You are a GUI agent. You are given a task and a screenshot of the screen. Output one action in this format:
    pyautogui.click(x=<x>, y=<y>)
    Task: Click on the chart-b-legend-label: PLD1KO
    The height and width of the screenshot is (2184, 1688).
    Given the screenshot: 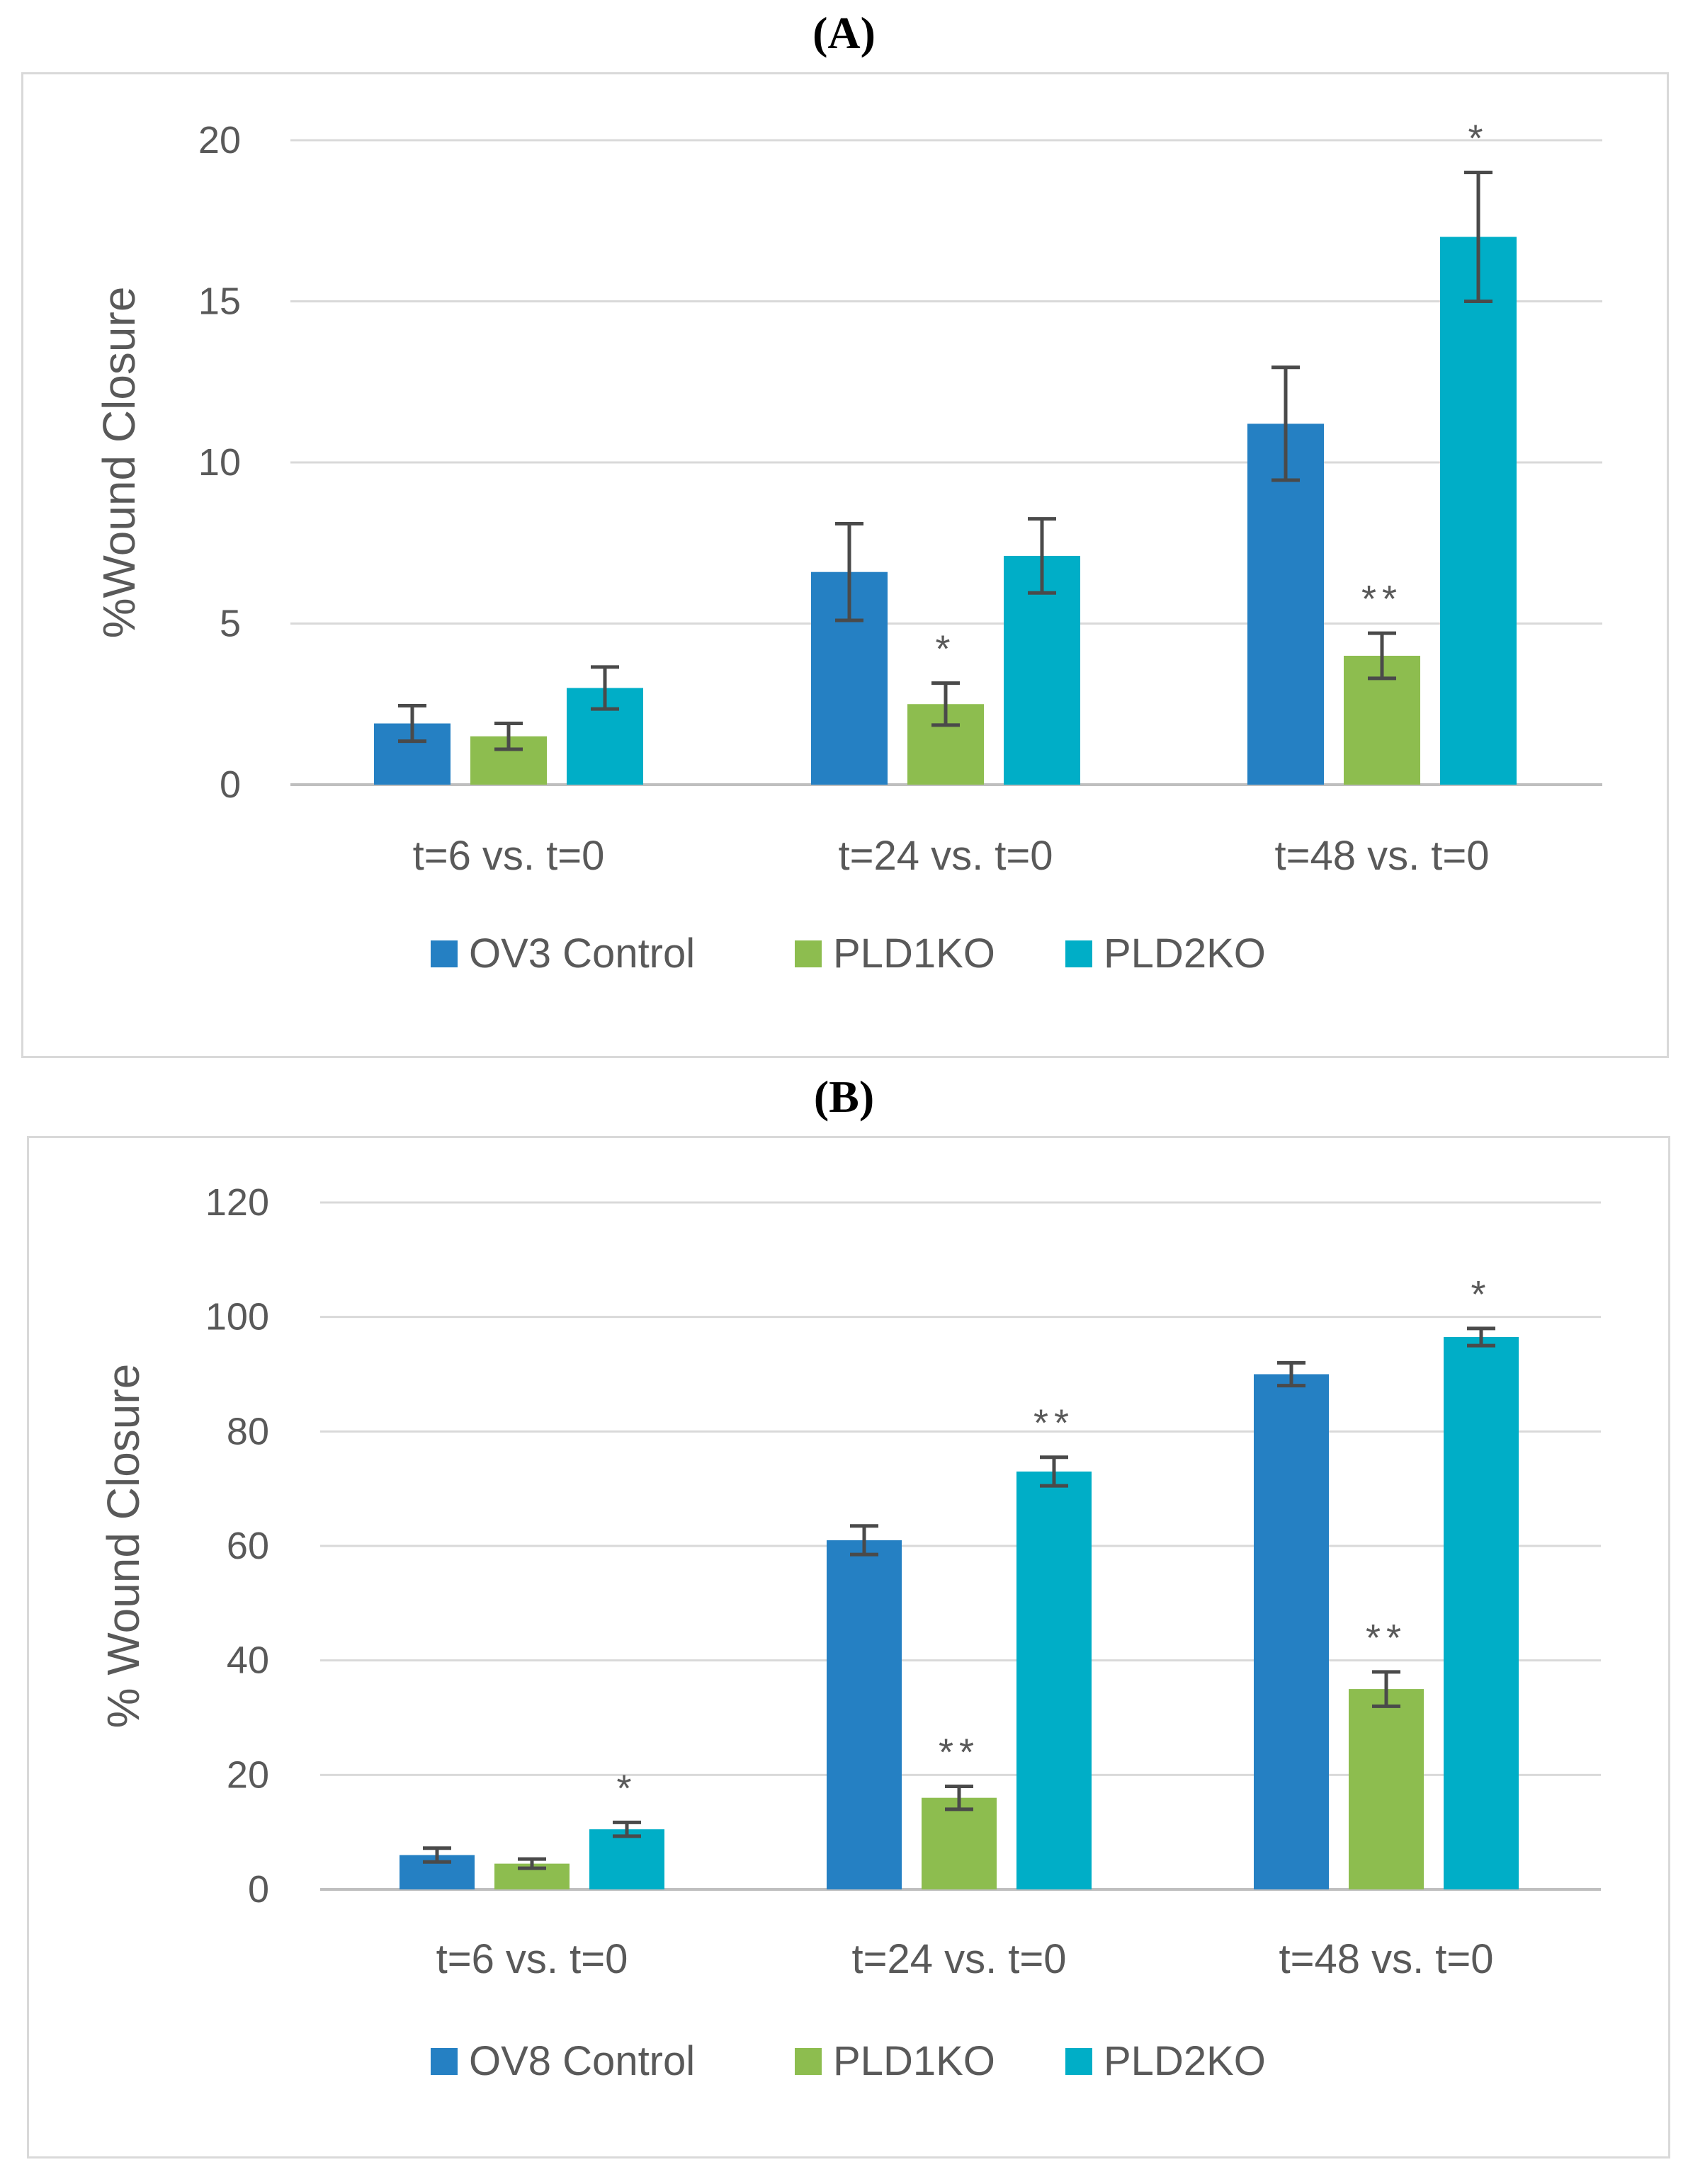 What is the action you would take?
    pyautogui.click(x=914, y=2061)
    